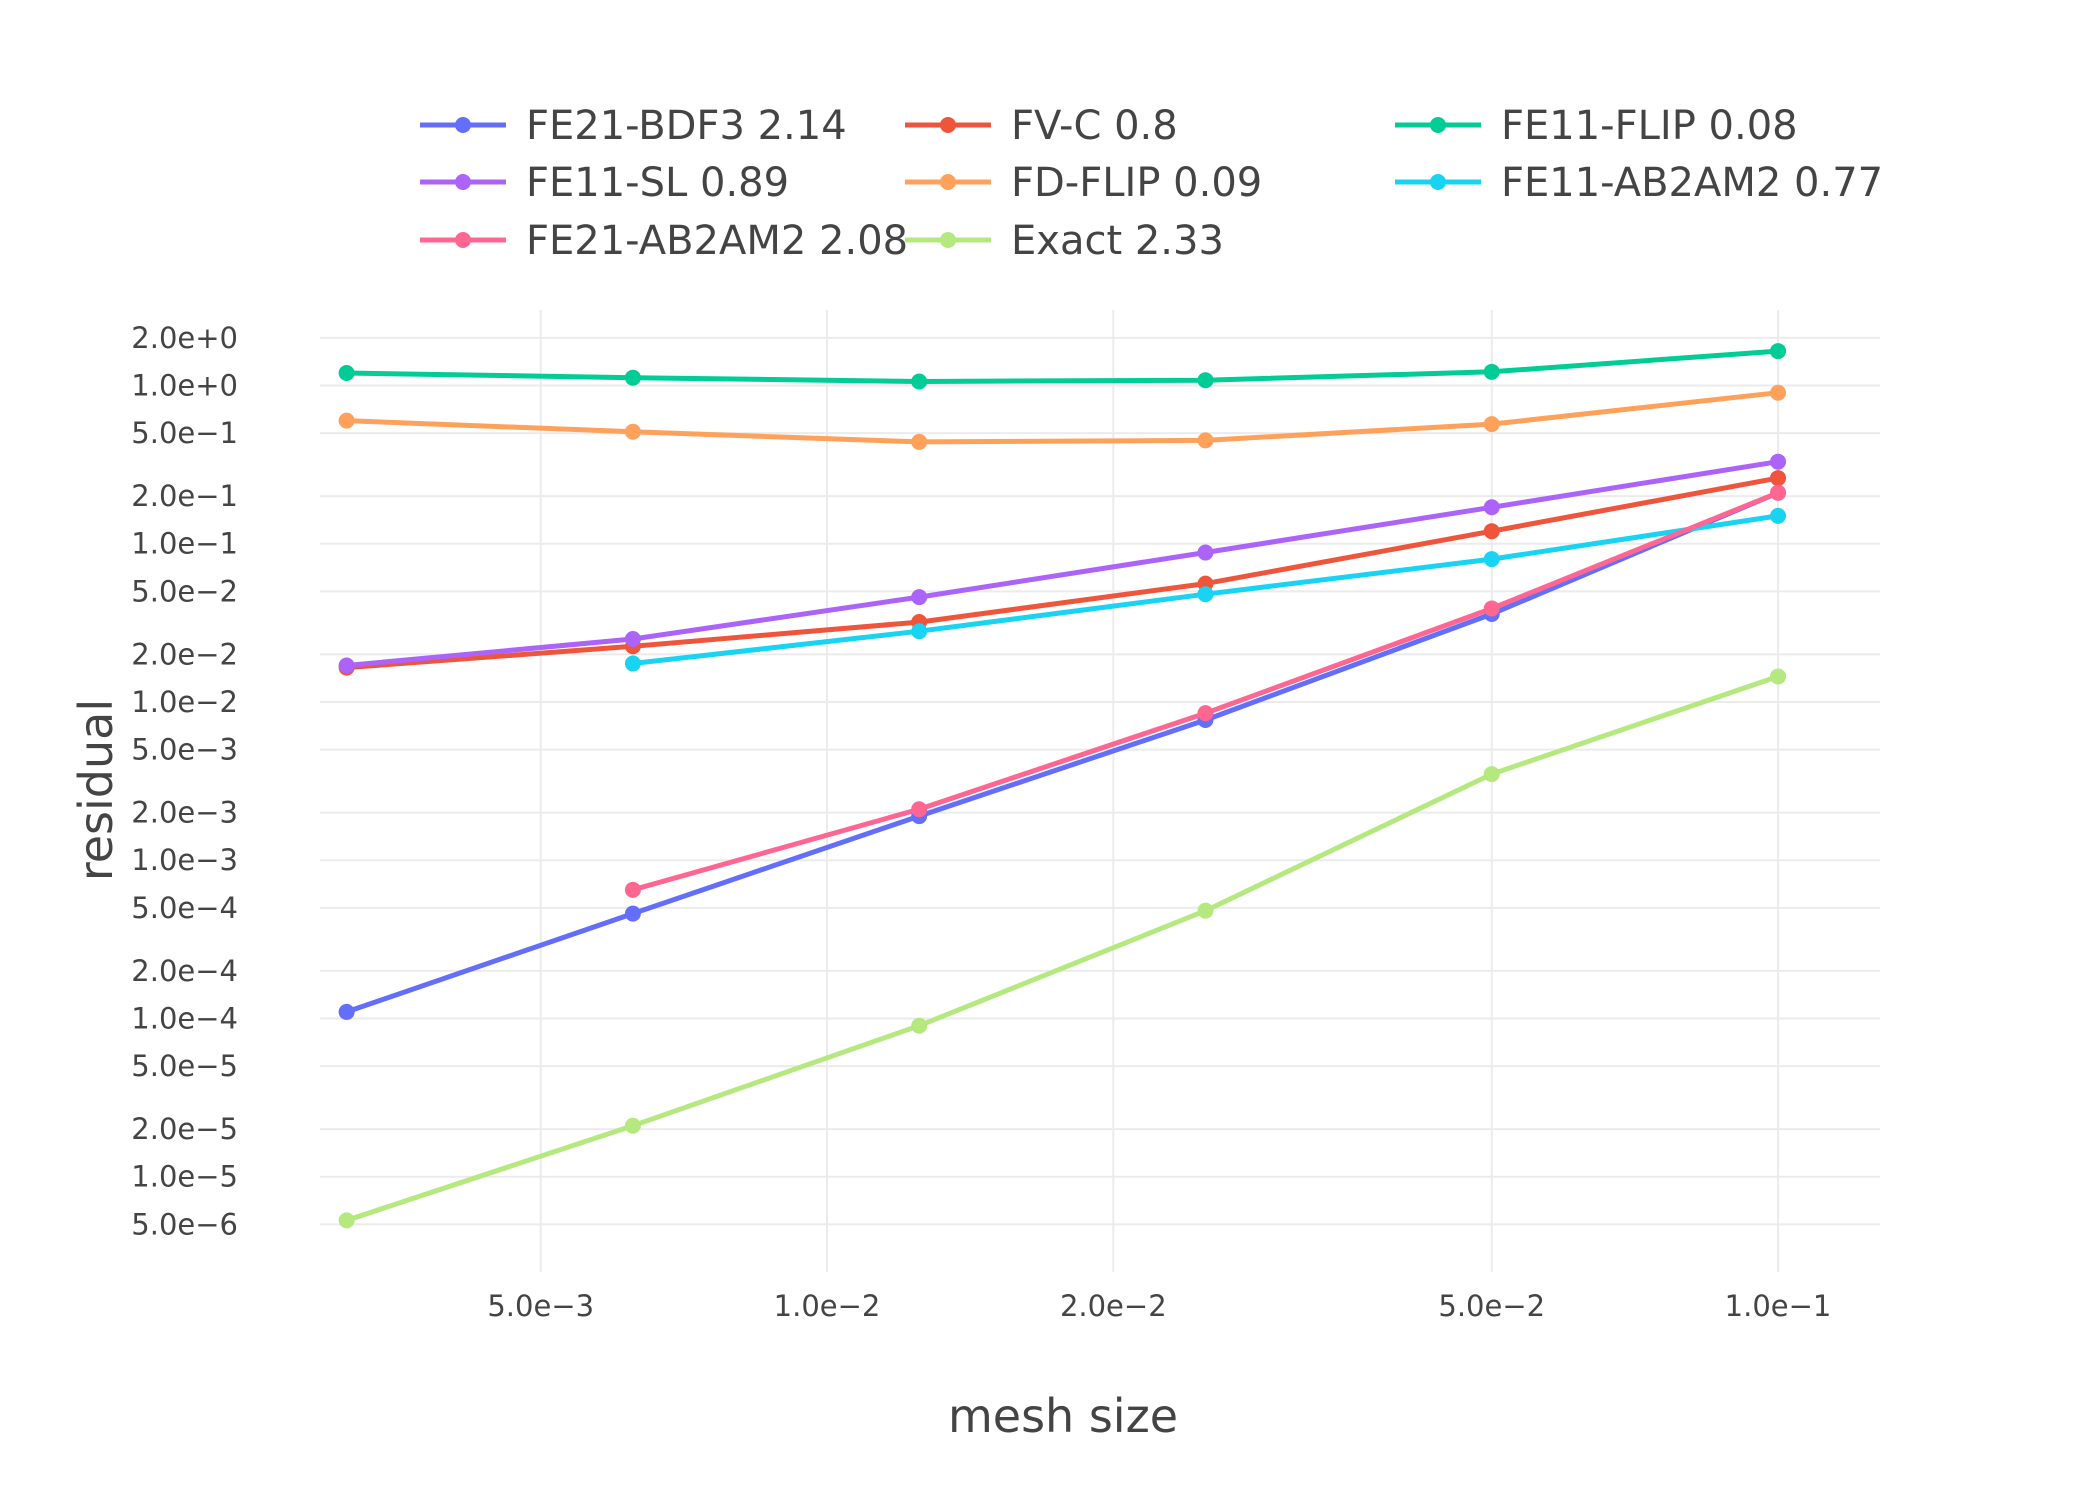 The image size is (2100, 1500). What do you see at coordinates (827, 1306) in the screenshot?
I see `x-tick-label: 1.0e−2` at bounding box center [827, 1306].